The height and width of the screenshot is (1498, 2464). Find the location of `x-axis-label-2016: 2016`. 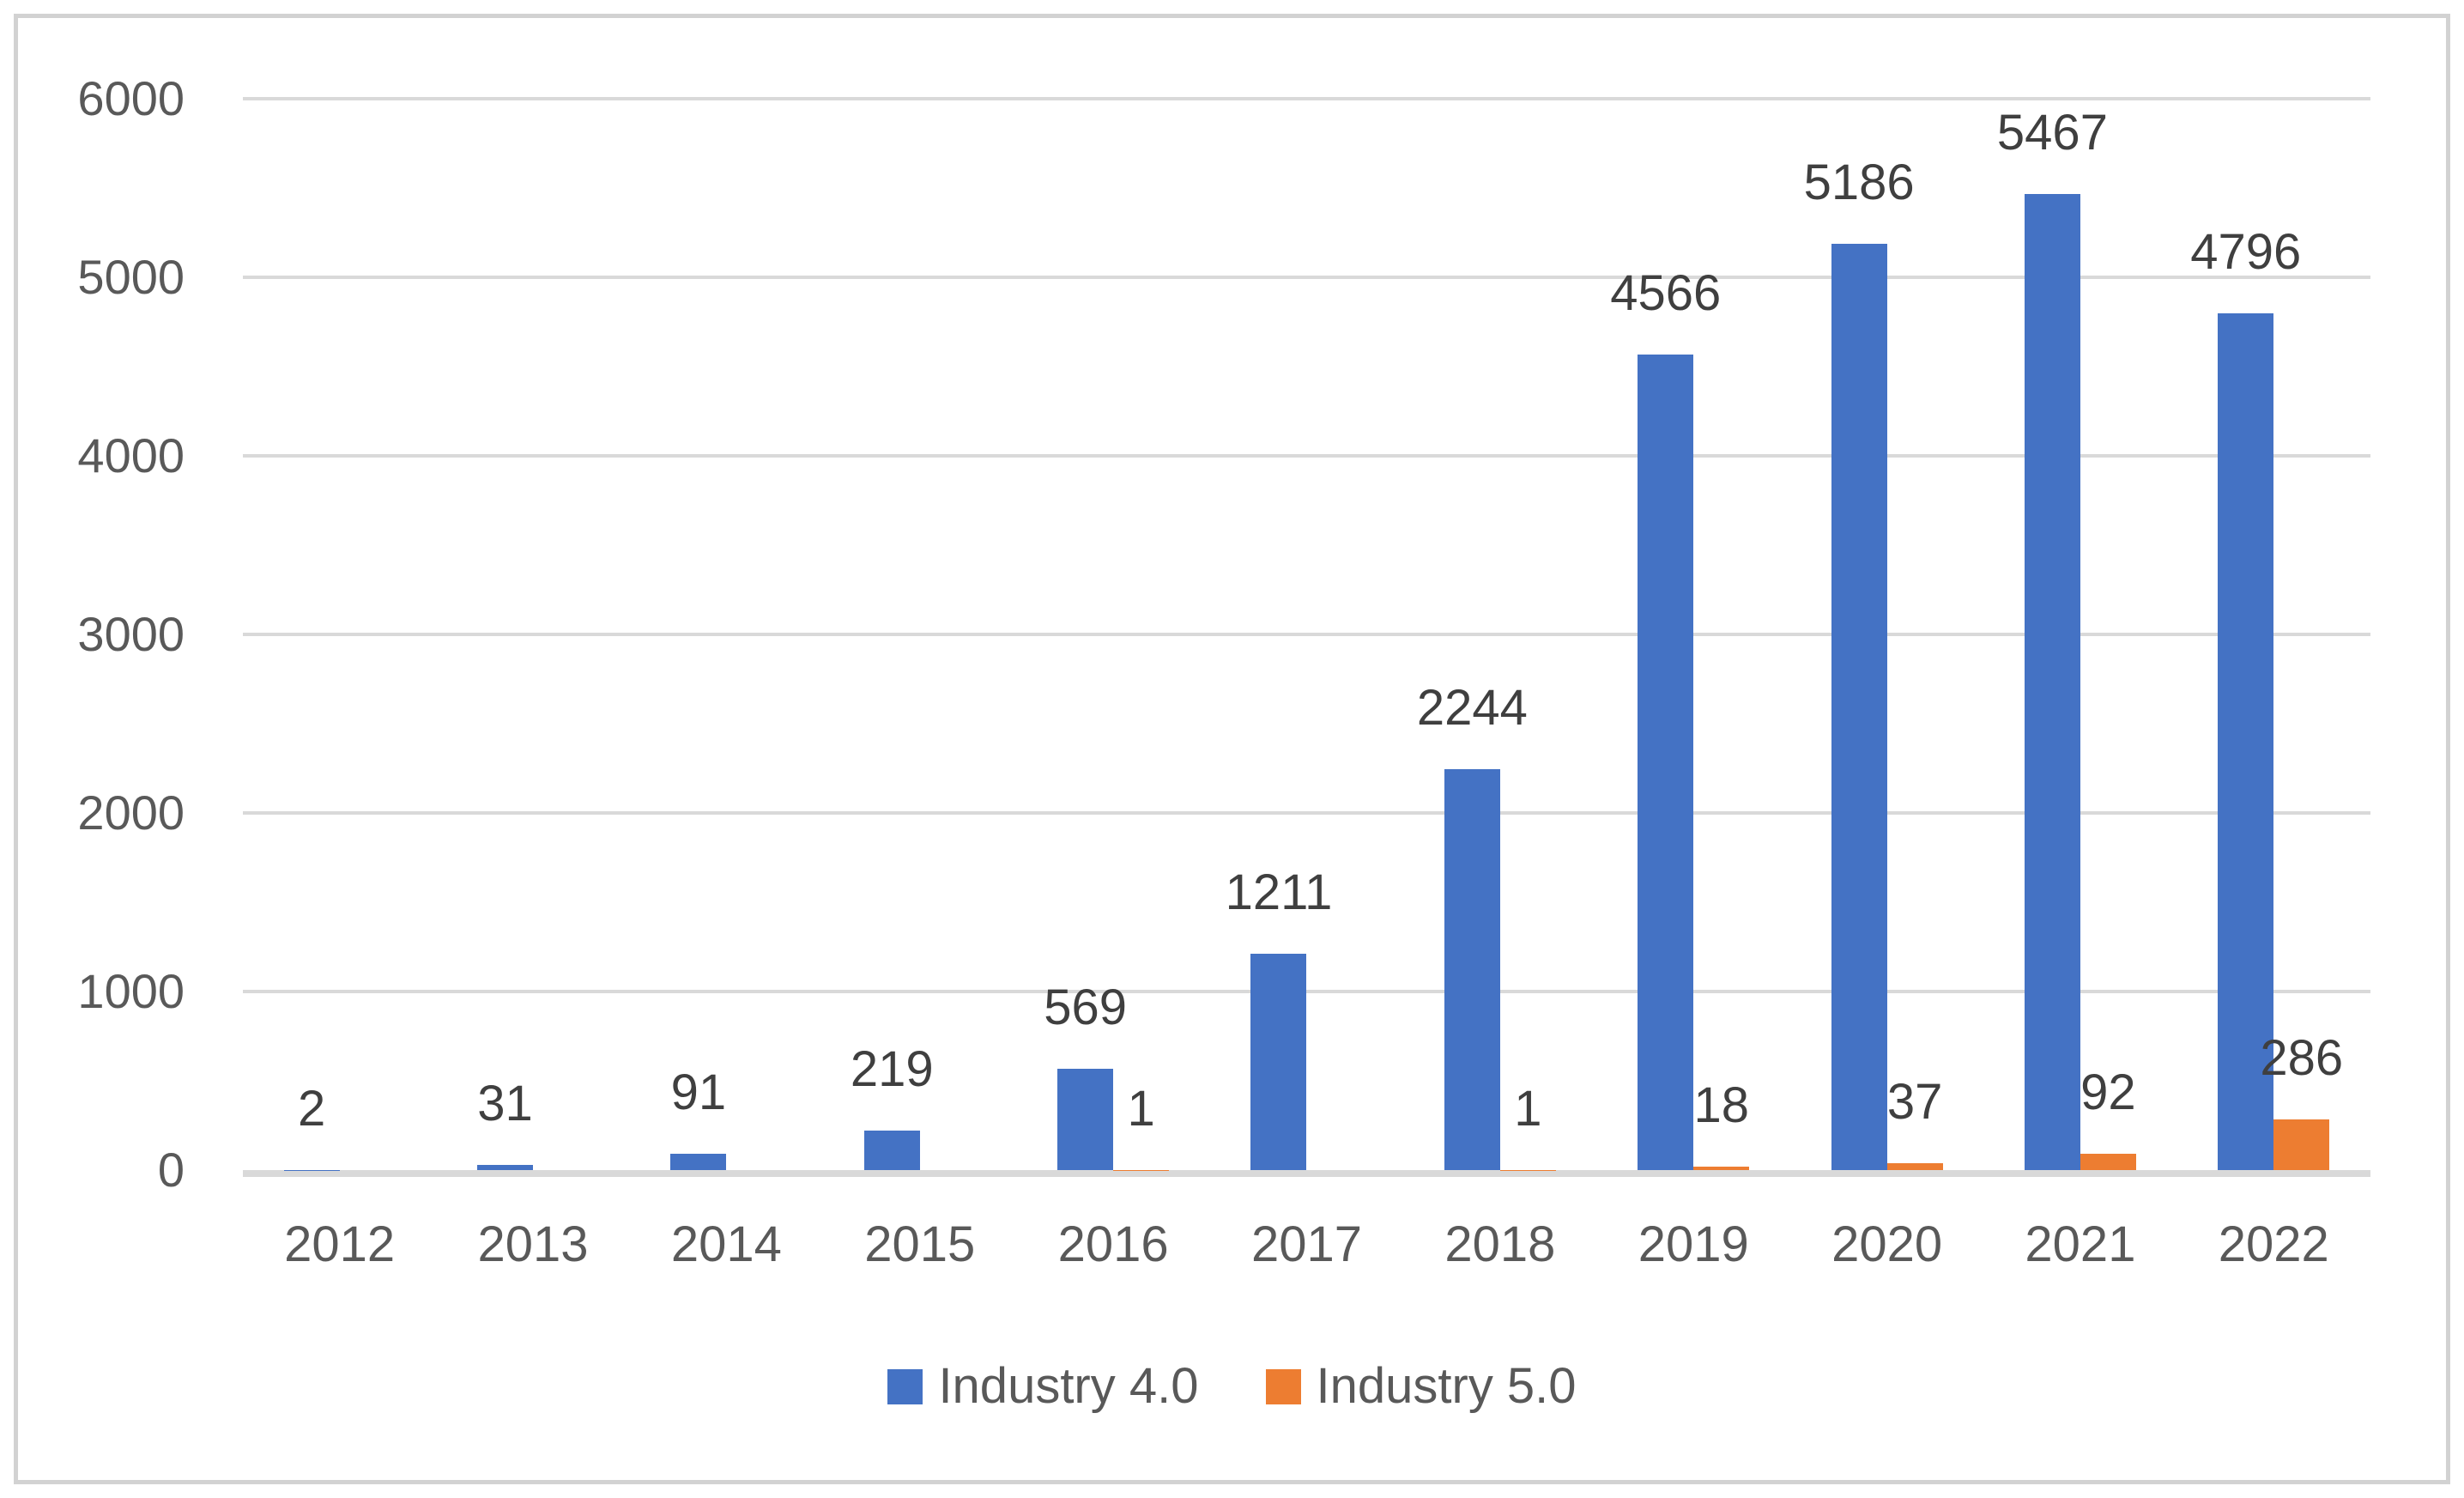

x-axis-label-2016: 2016 is located at coordinates (1113, 1244).